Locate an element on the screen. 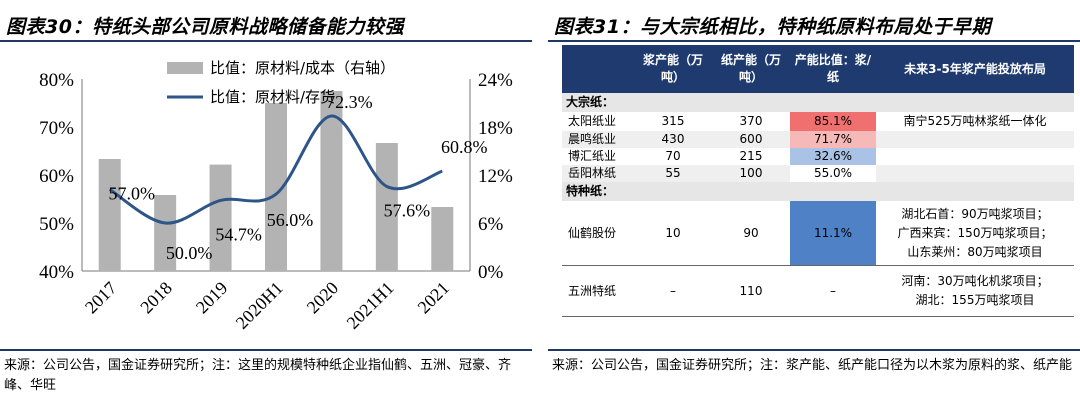 The width and height of the screenshot is (1080, 407). pulp-capacity: – is located at coordinates (673, 291).